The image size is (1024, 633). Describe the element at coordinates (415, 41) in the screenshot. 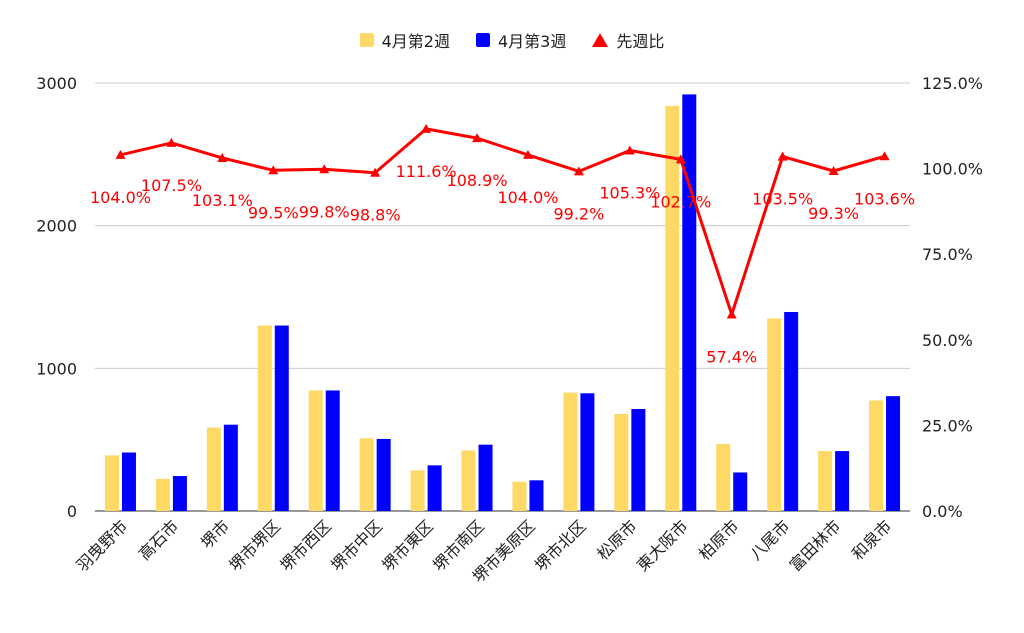

I see `legend-label-week2: 4月第2週` at that location.